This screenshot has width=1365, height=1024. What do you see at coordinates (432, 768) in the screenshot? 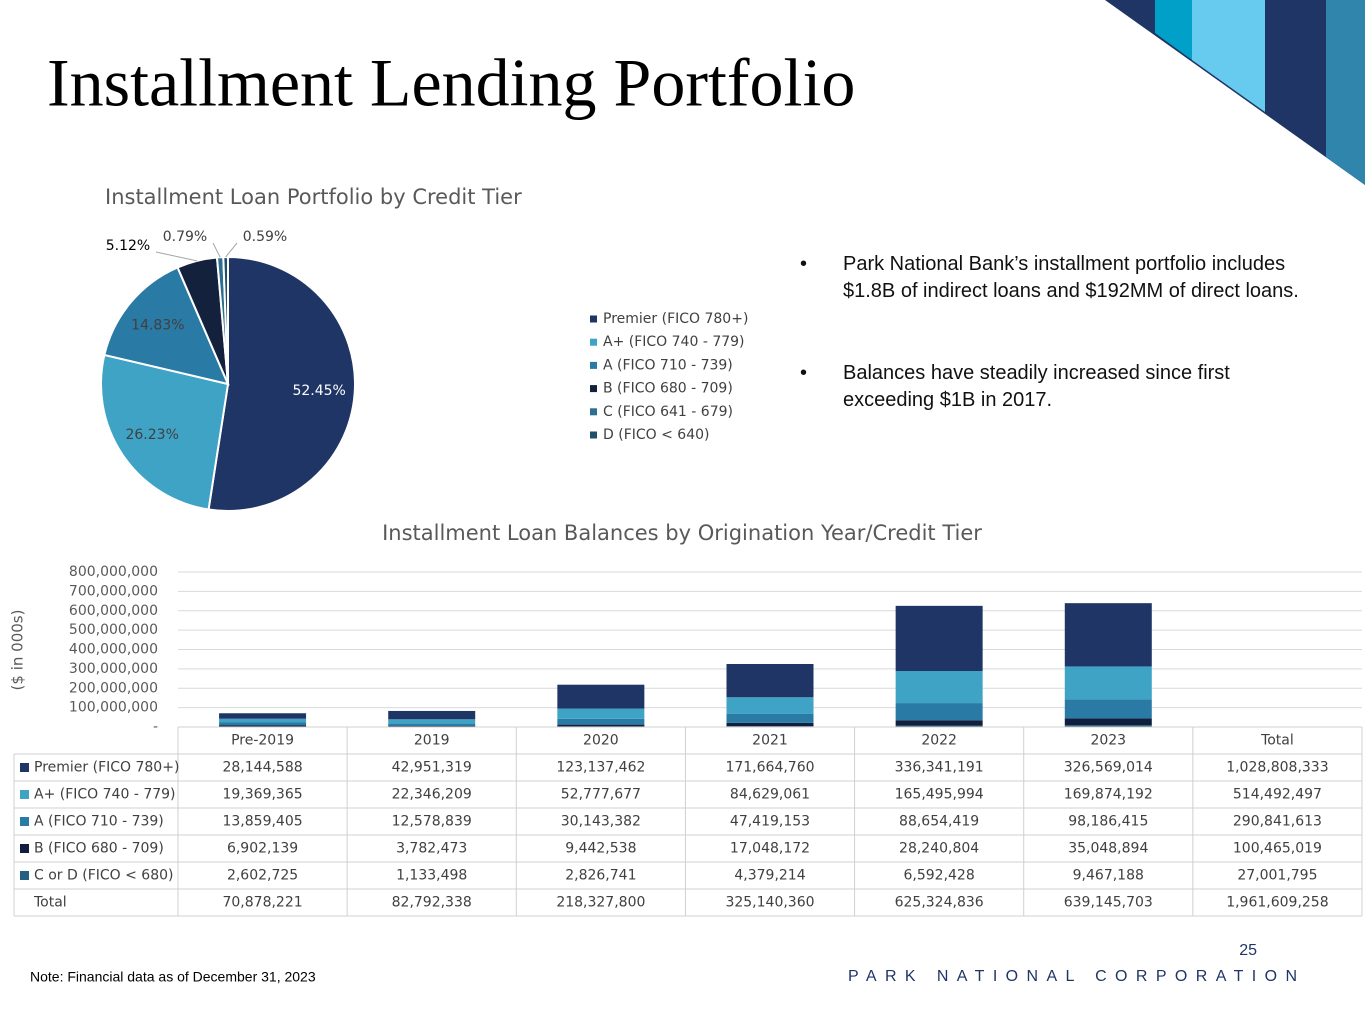
I see `table-cell: 42,951,319` at bounding box center [432, 768].